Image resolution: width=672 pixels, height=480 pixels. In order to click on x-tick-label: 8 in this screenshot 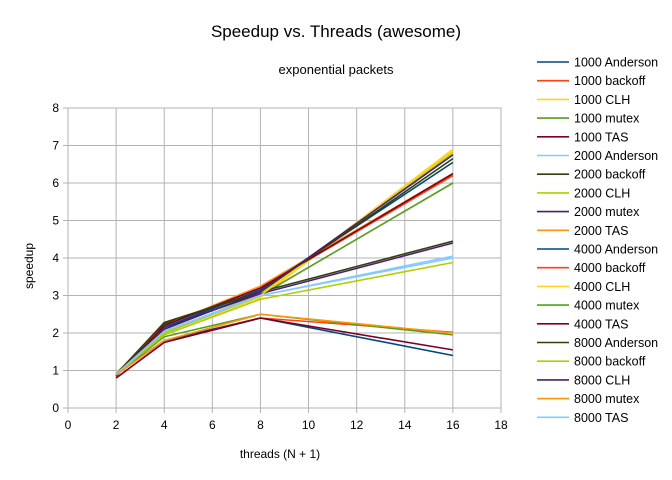, I will do `click(260, 425)`.